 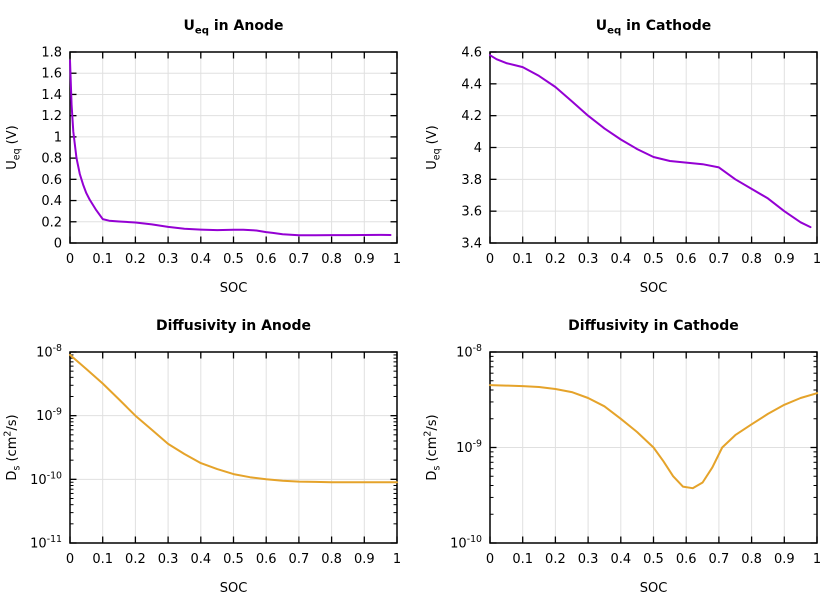 What do you see at coordinates (653, 326) in the screenshot?
I see `plot-title: Diffusivity in Cathode` at bounding box center [653, 326].